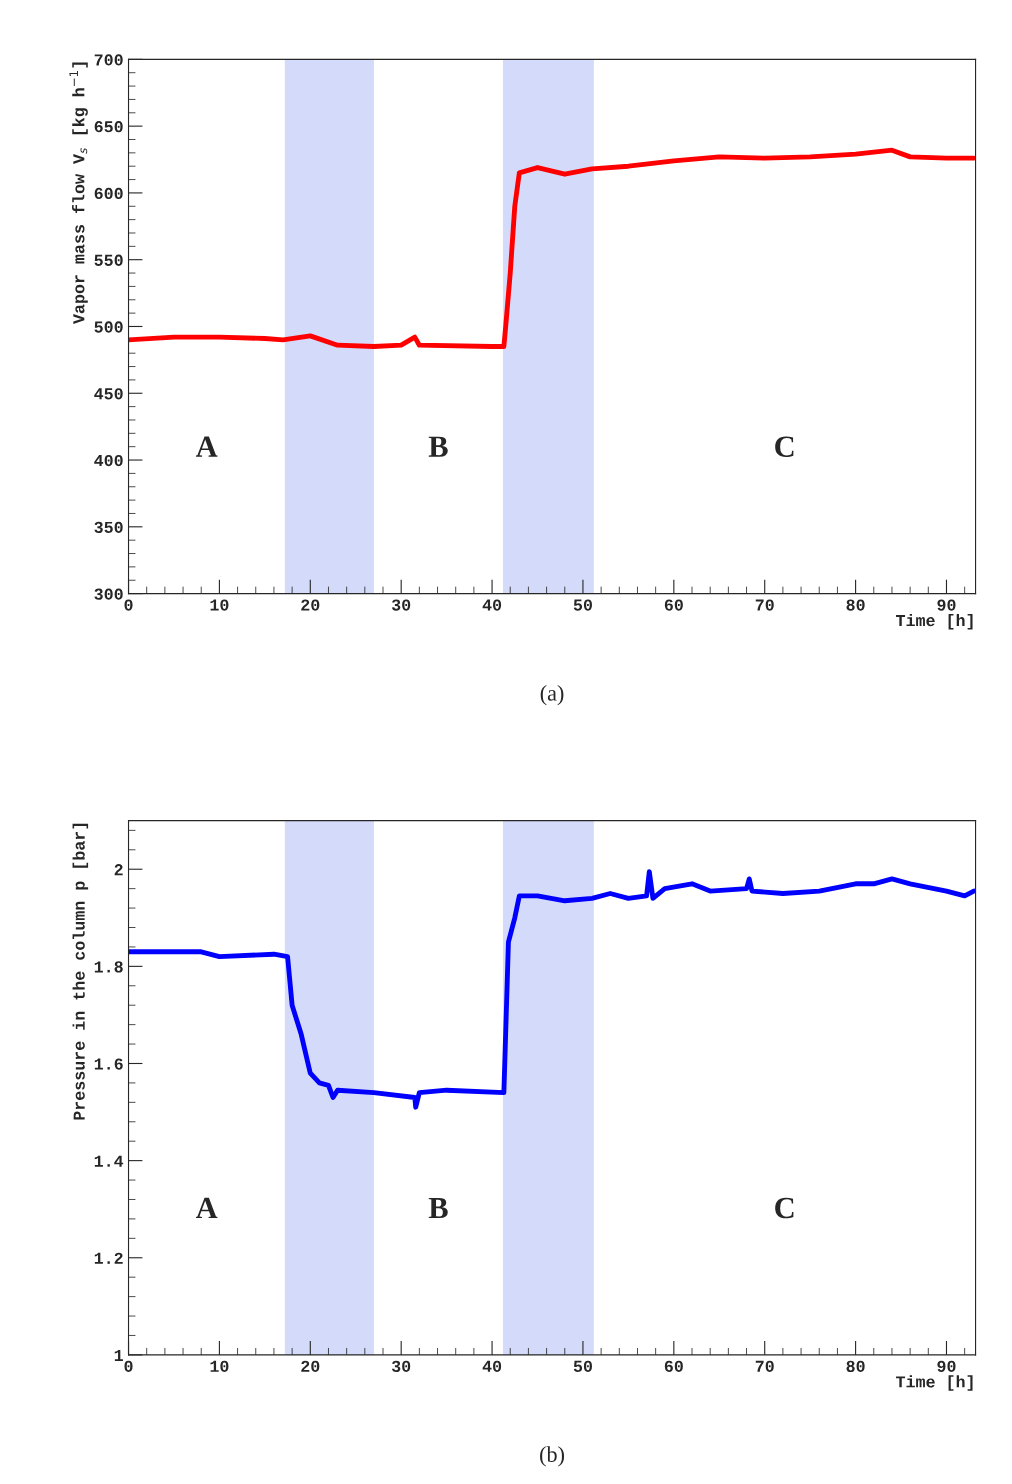  I want to click on y-axis-title: Pressure in the column p [bar], so click(80, 971).